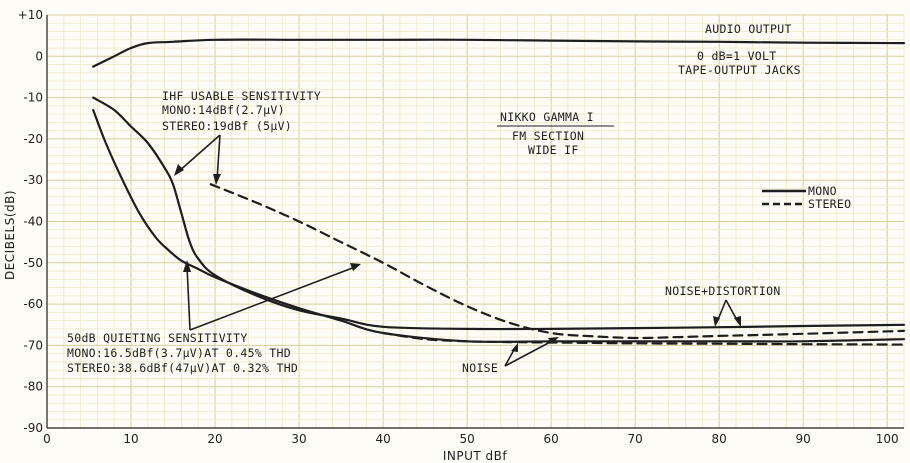  I want to click on legend-mono-label: MONO, so click(822, 191).